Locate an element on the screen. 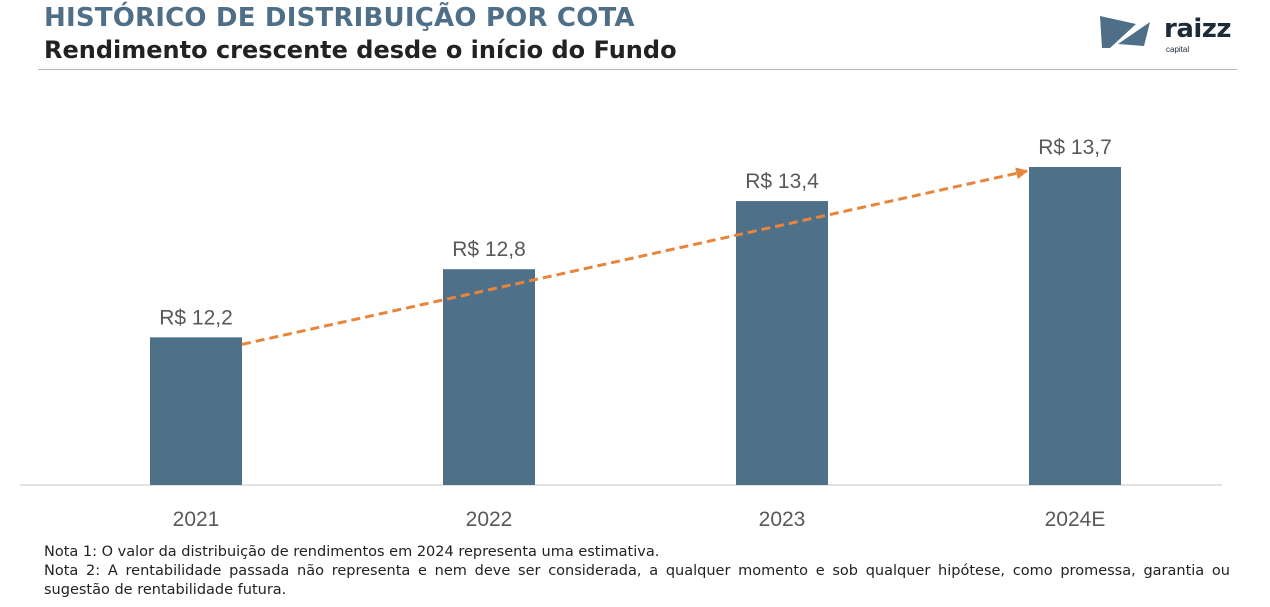  bar-2021 is located at coordinates (196, 411).